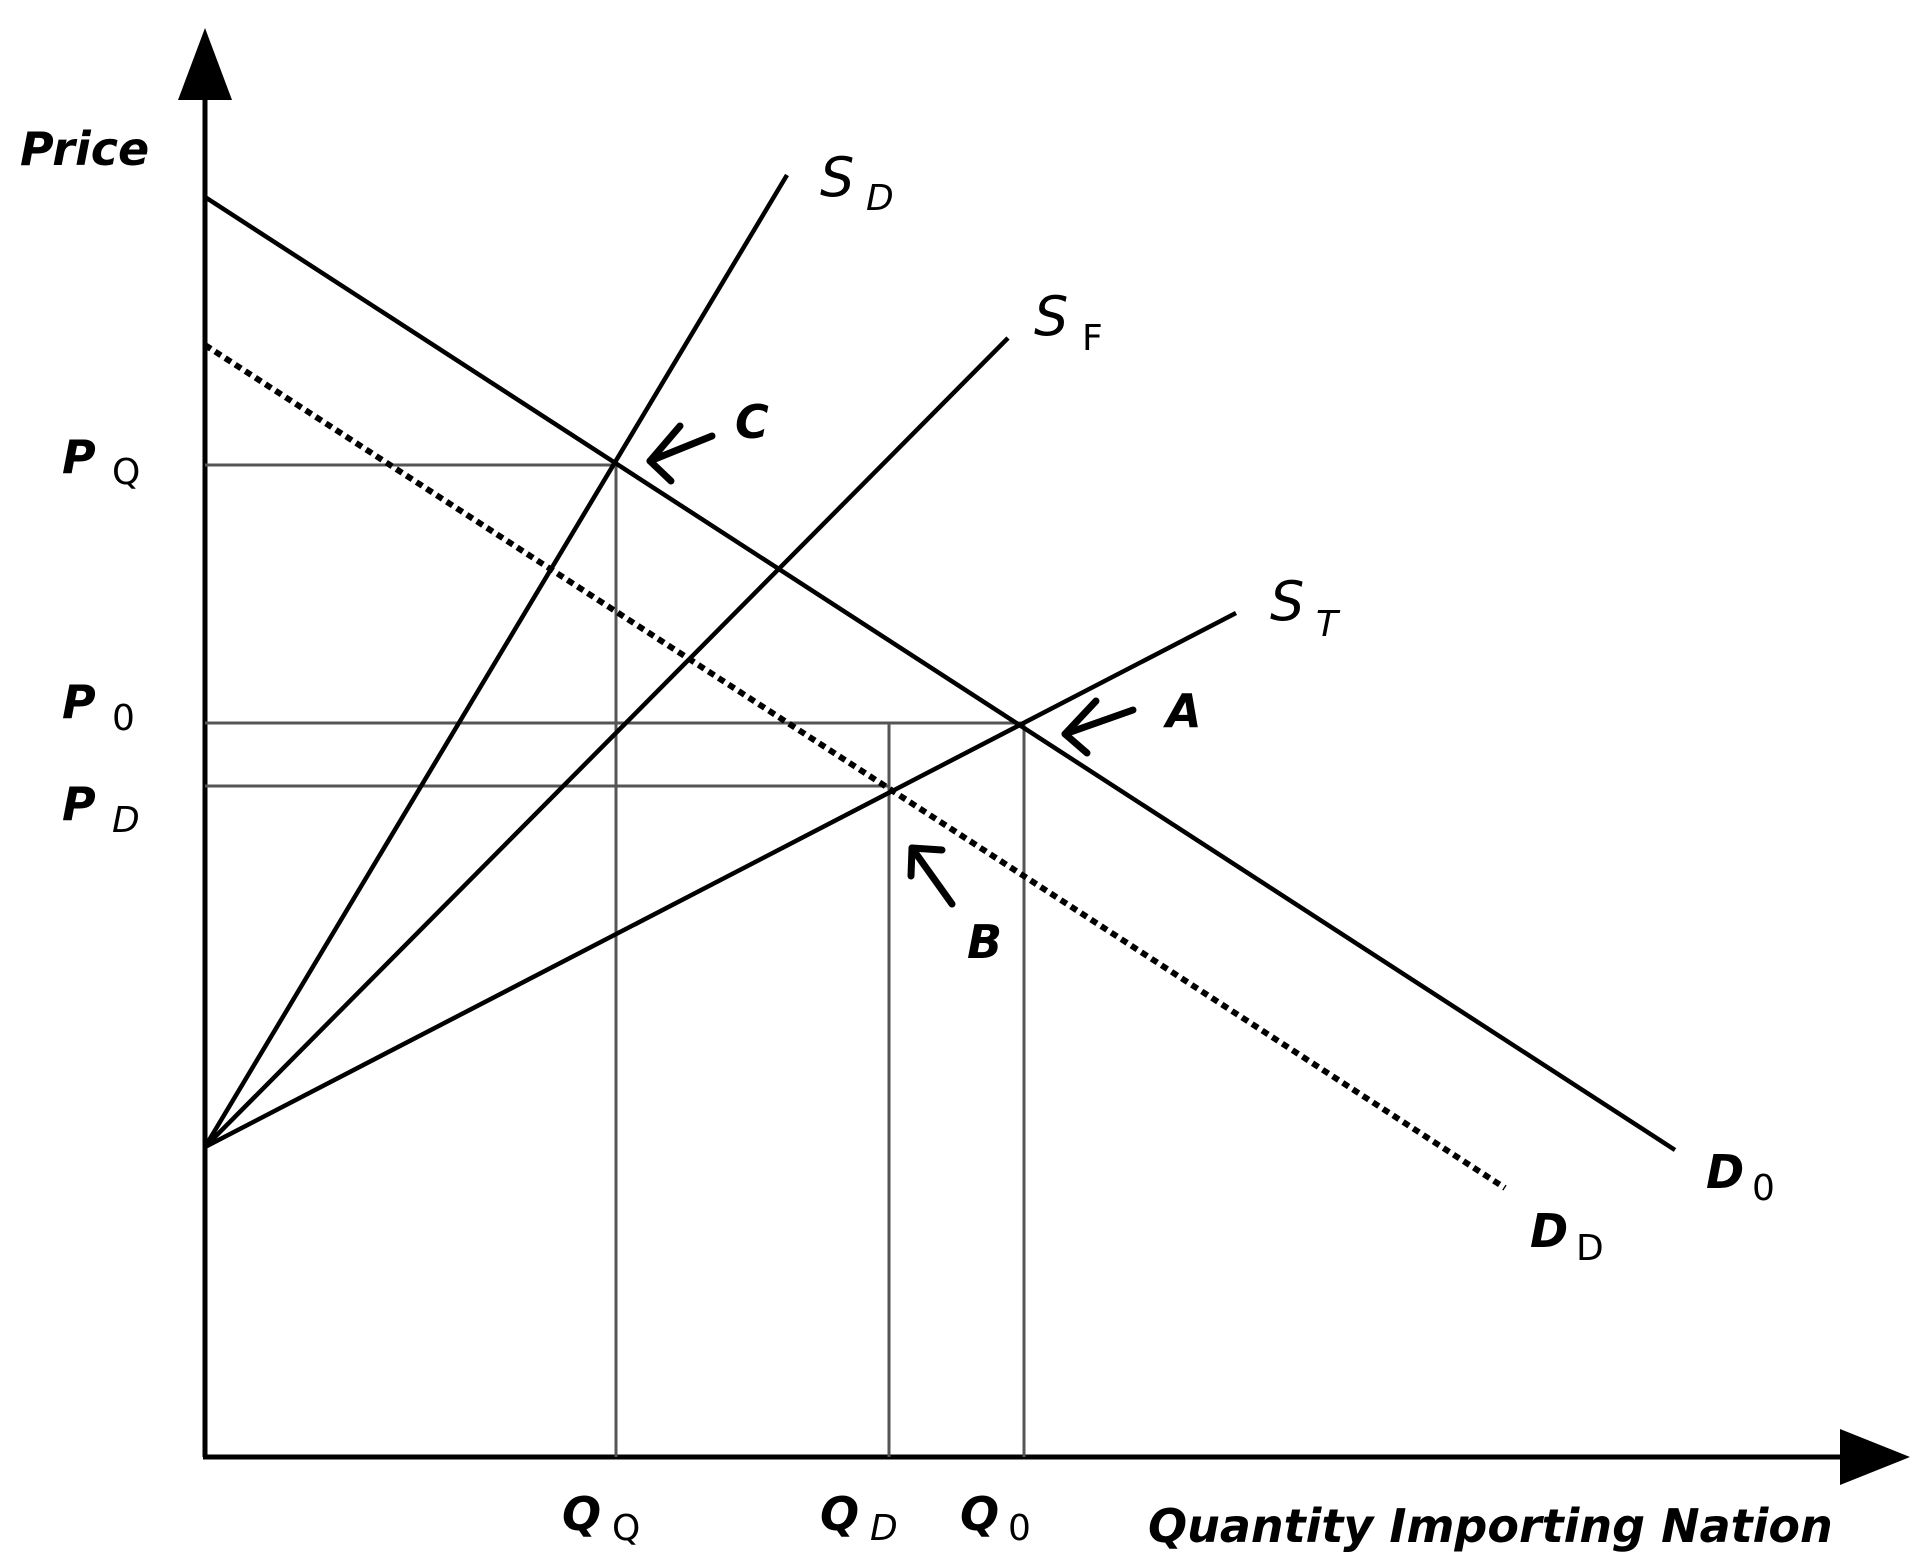 This screenshot has width=1920, height=1563. I want to click on label-qq-sub: Q, so click(626, 1528).